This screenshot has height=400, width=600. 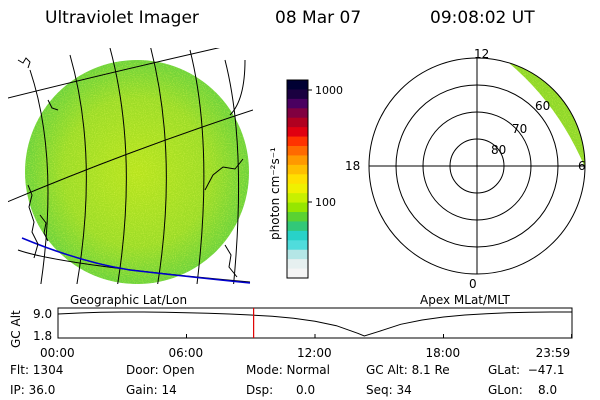 I want to click on right-panel-label: Apex MLat/MLT, so click(x=465, y=300).